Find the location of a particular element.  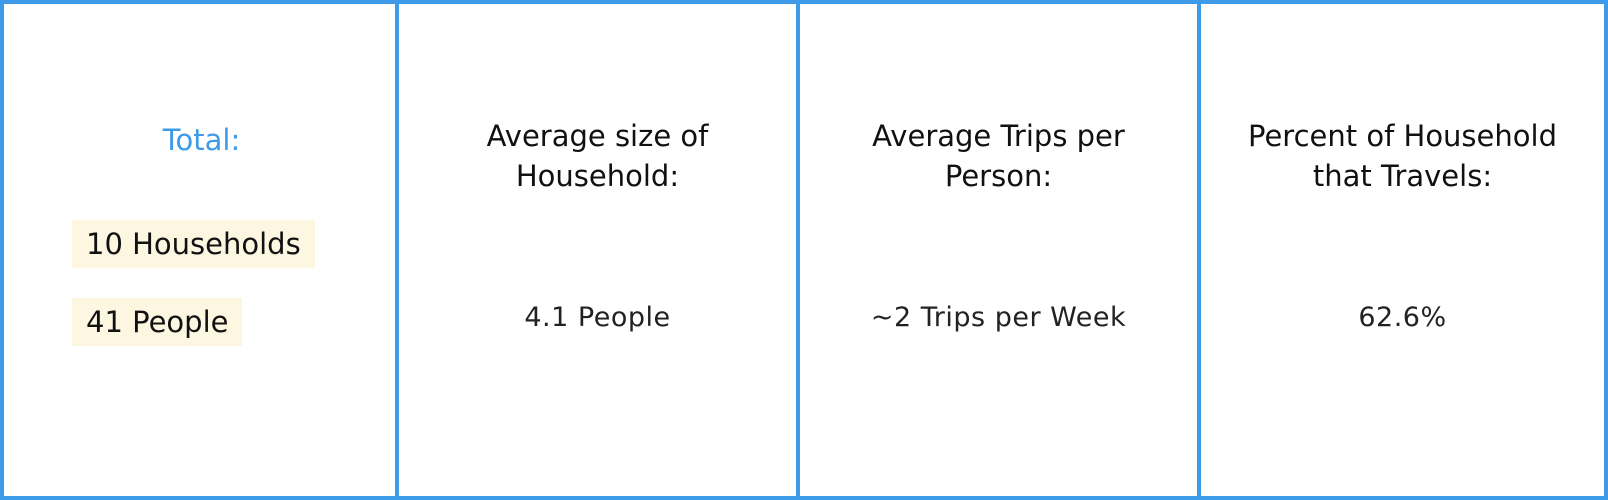

total-label: Total: is located at coordinates (201, 140).